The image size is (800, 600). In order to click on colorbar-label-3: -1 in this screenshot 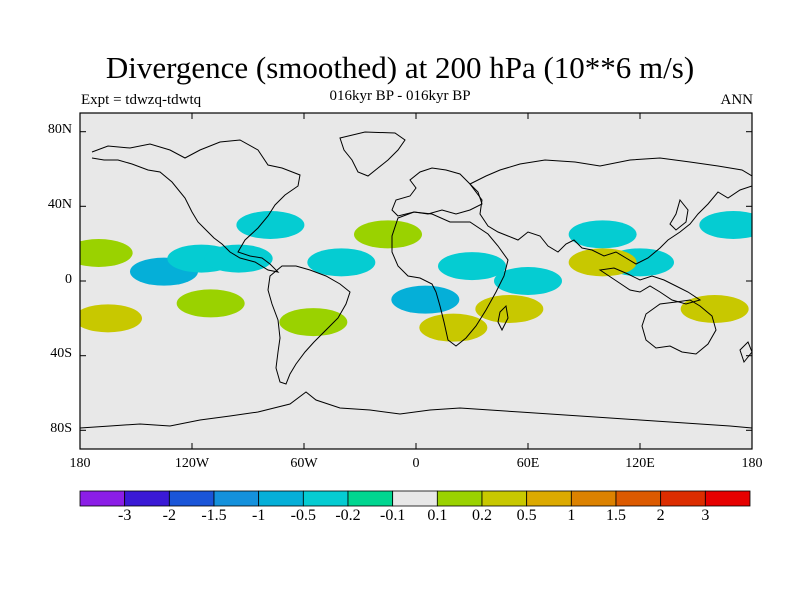, I will do `click(258, 515)`.